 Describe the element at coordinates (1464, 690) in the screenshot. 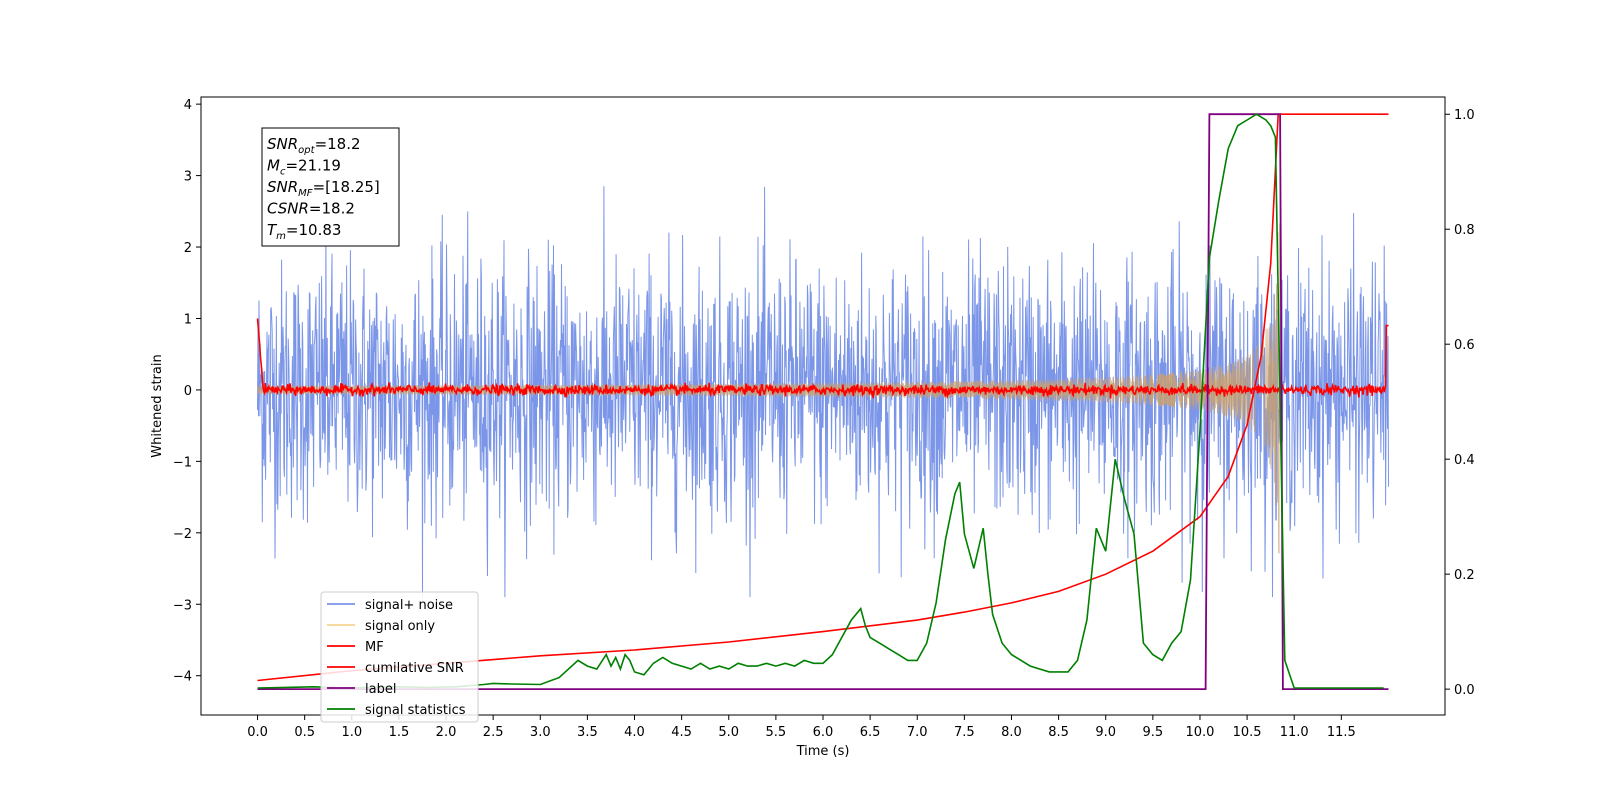

I see `y2-tick-label: 0.0` at that location.